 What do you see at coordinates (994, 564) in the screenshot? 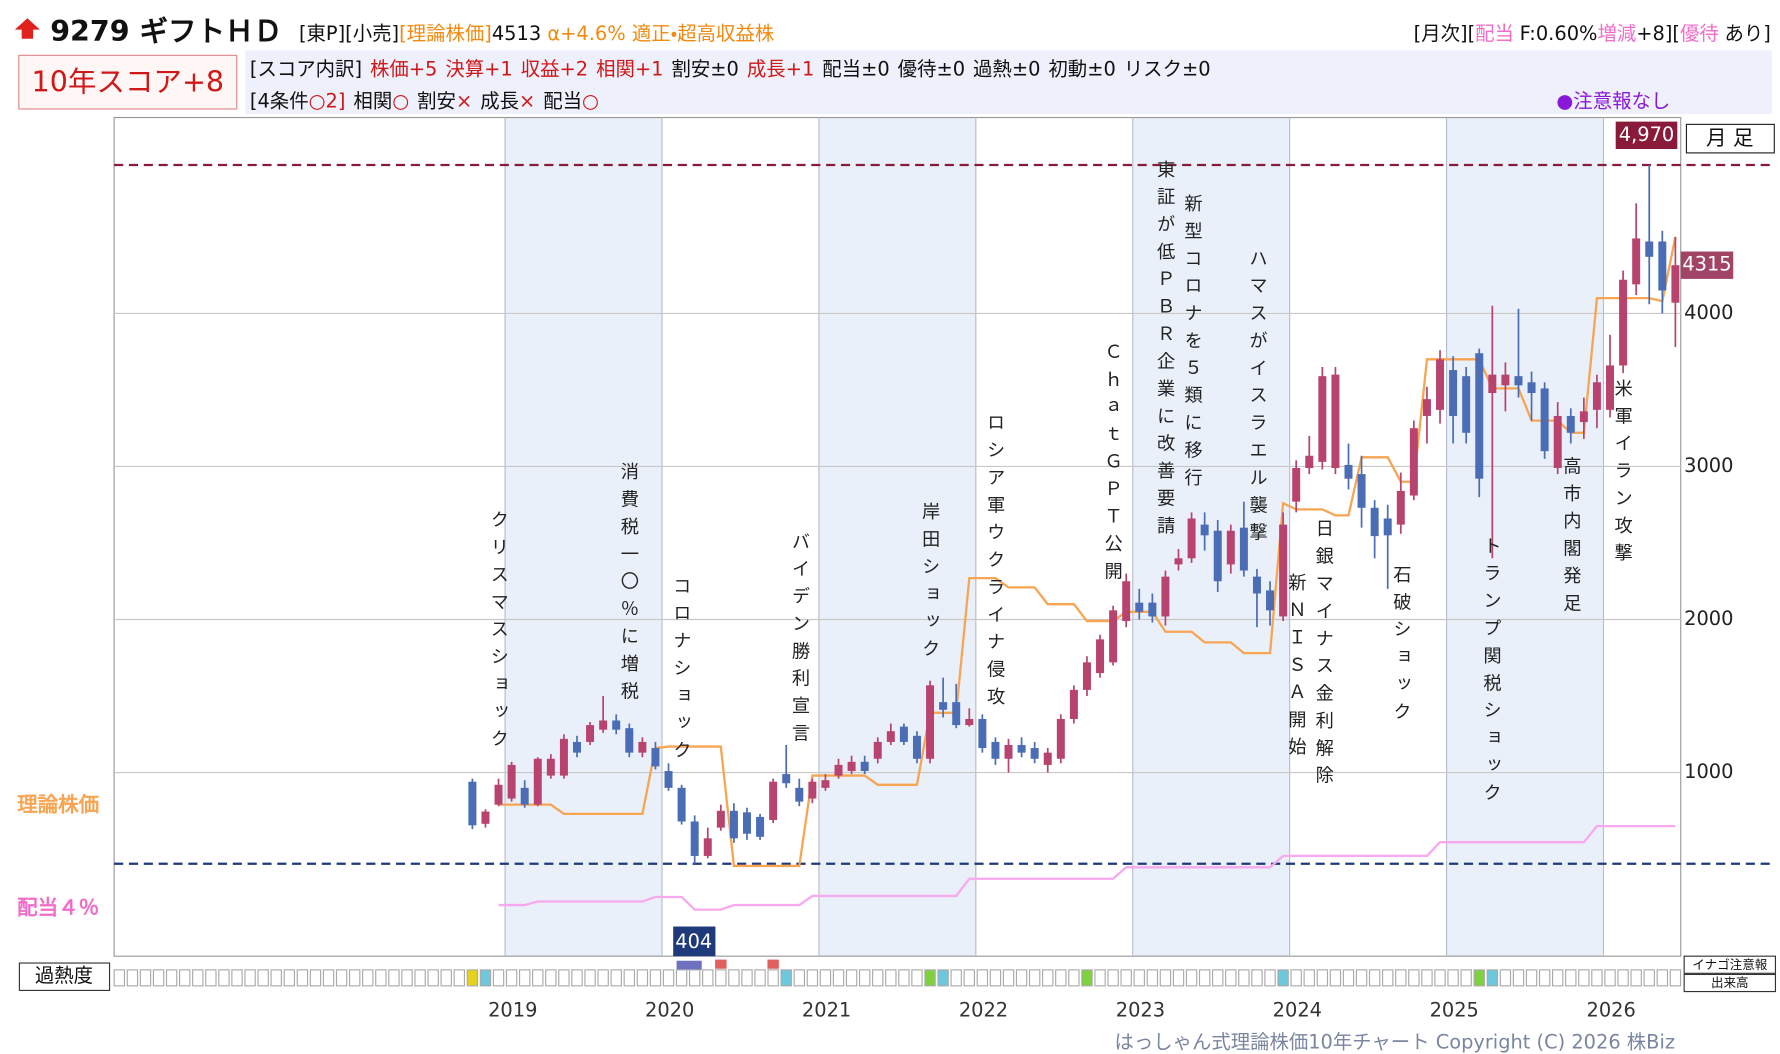
I see `event-label: ロシア軍ウクライナ侵攻` at bounding box center [994, 564].